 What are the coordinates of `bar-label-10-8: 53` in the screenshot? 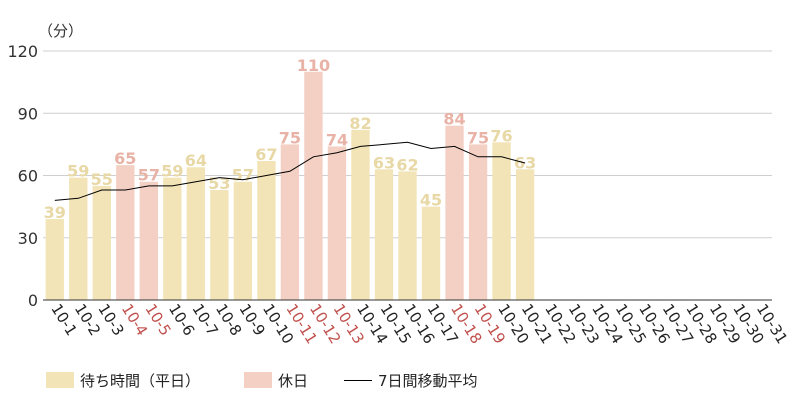 It's located at (219, 183).